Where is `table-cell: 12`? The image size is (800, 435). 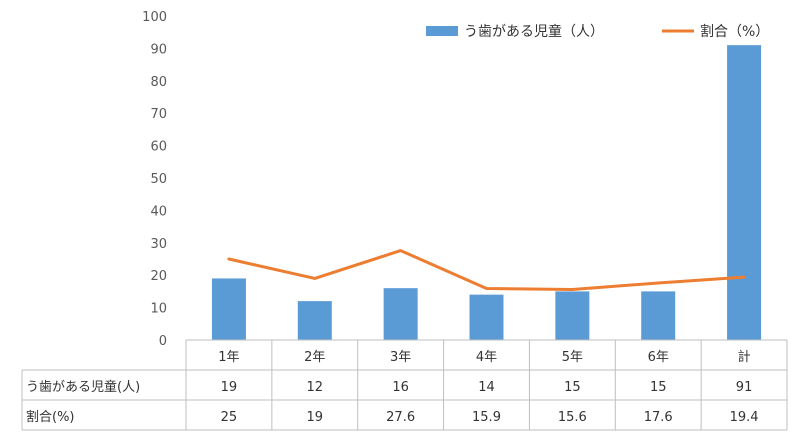 table-cell: 12 is located at coordinates (315, 387).